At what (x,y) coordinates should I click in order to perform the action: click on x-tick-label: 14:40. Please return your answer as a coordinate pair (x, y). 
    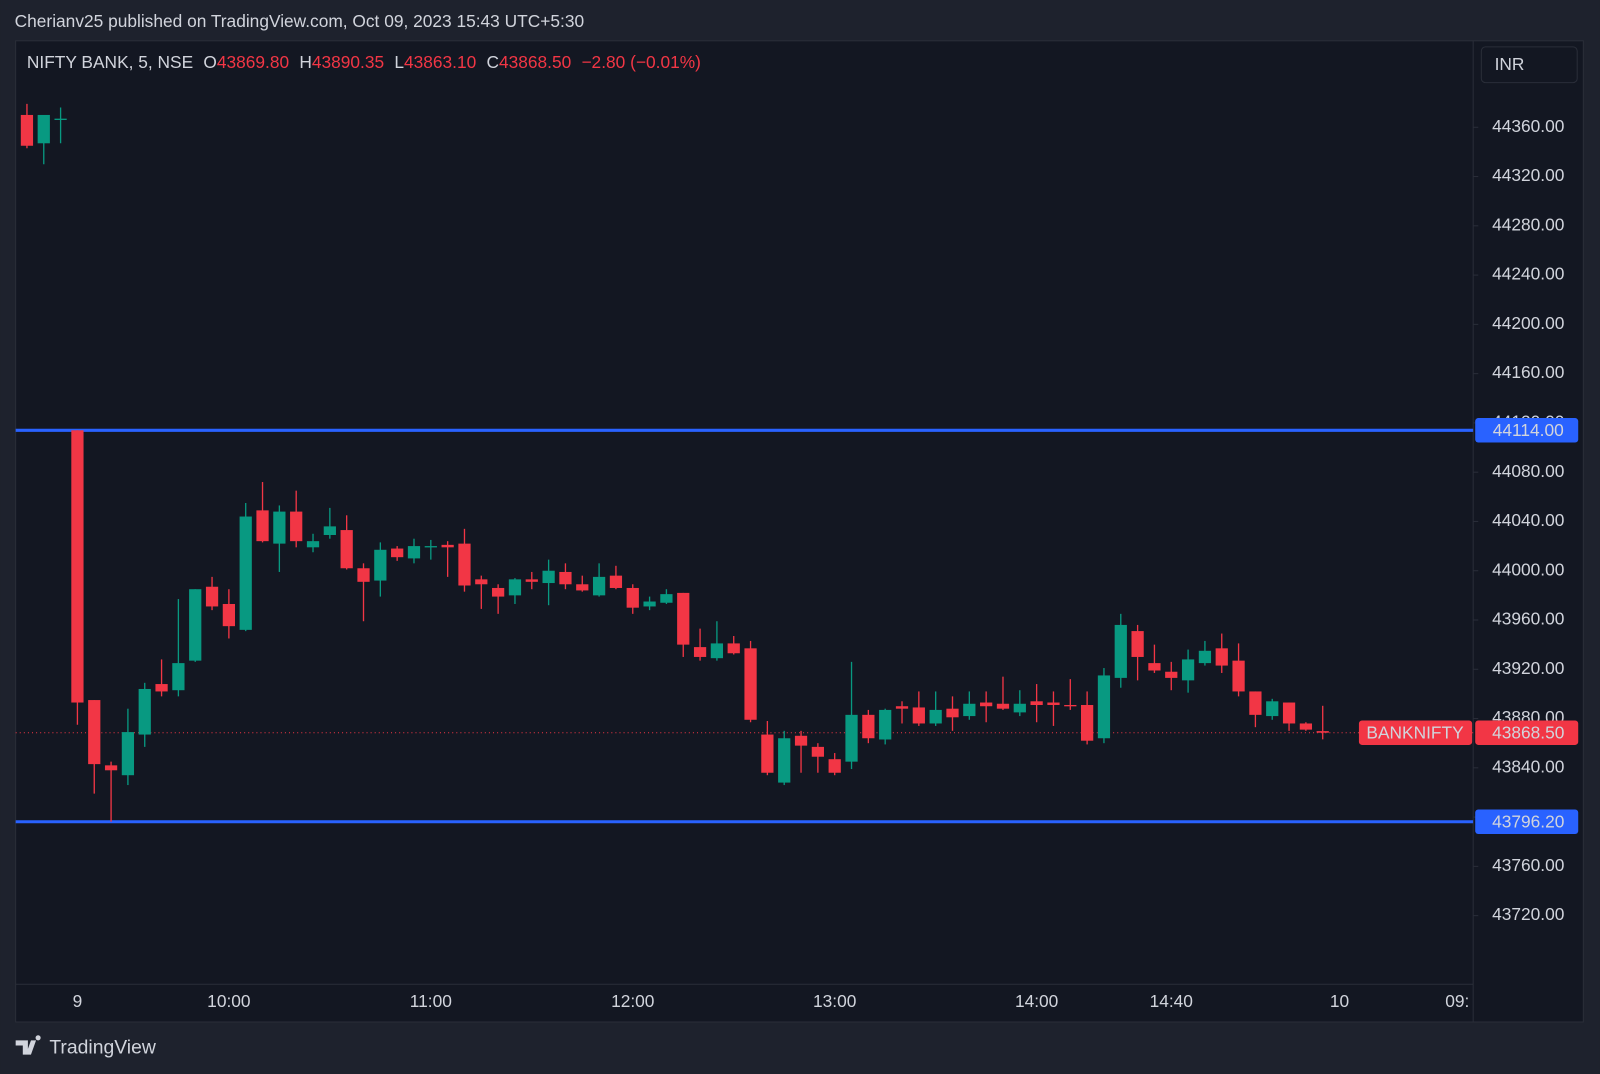
    Looking at the image, I should click on (1171, 1001).